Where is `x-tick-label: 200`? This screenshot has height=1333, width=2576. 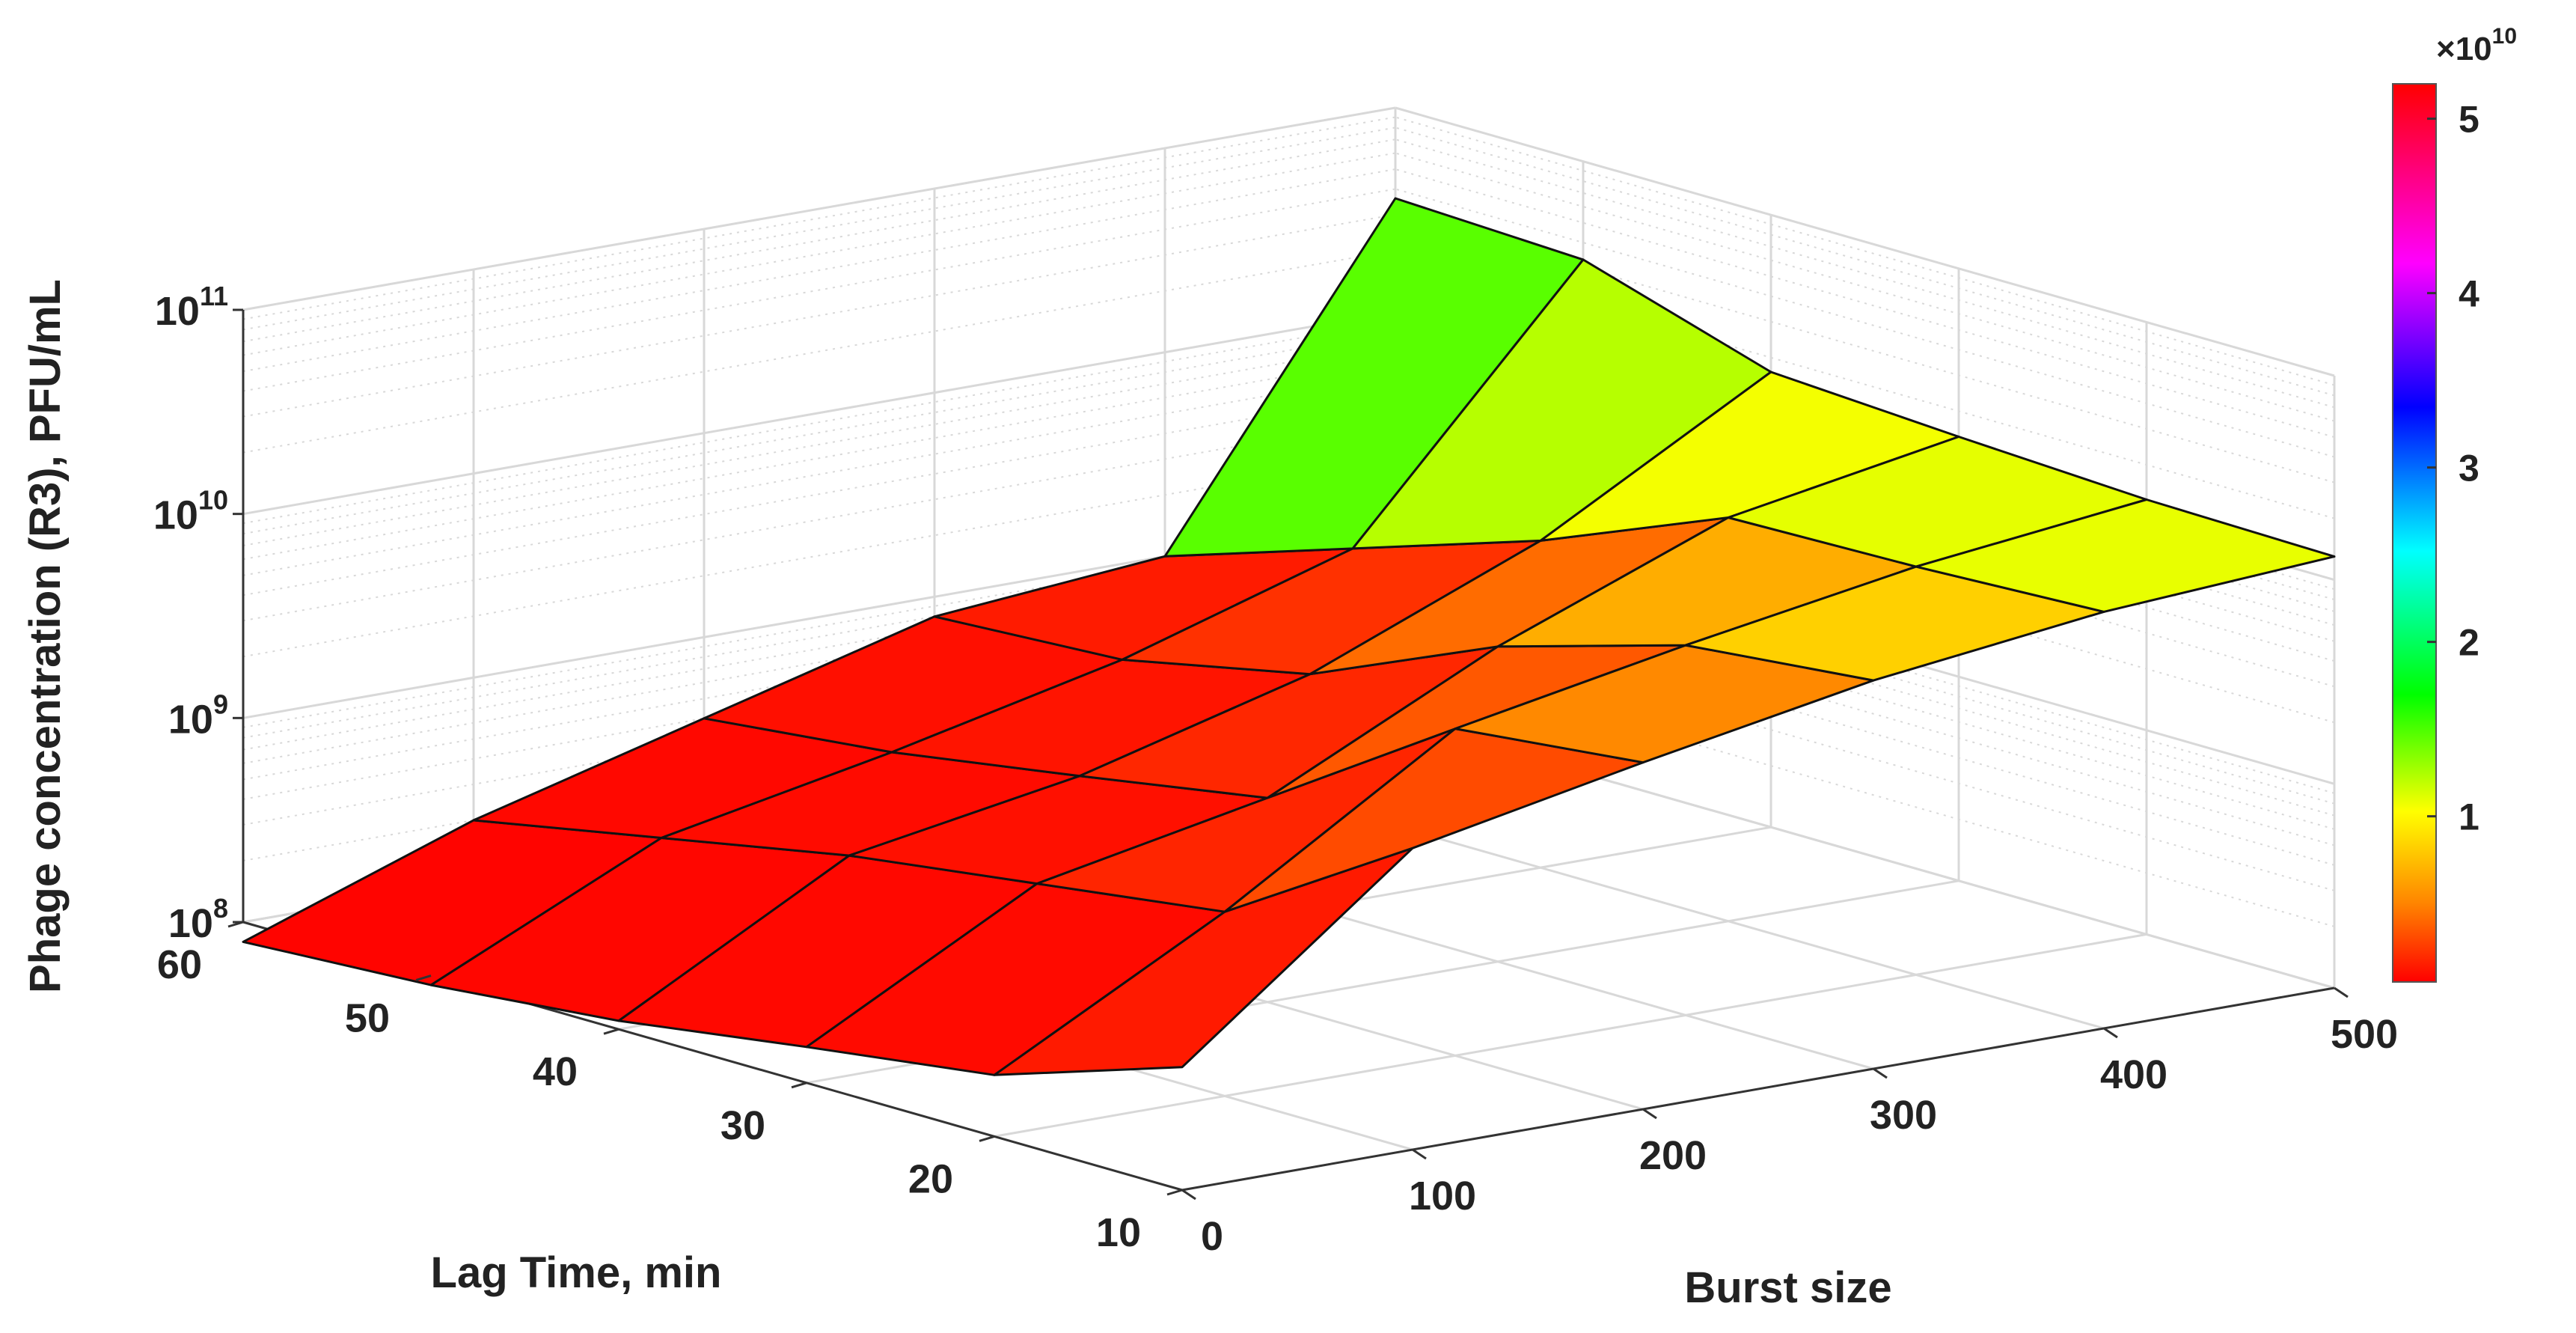 x-tick-label: 200 is located at coordinates (1673, 1155).